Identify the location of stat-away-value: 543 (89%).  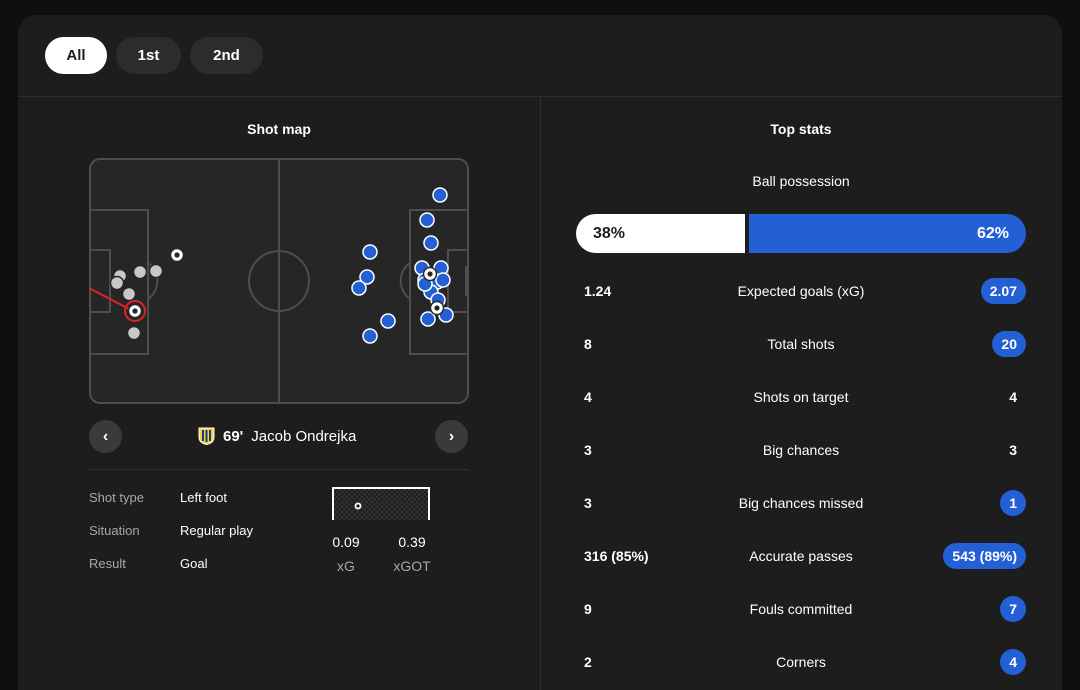
(984, 556).